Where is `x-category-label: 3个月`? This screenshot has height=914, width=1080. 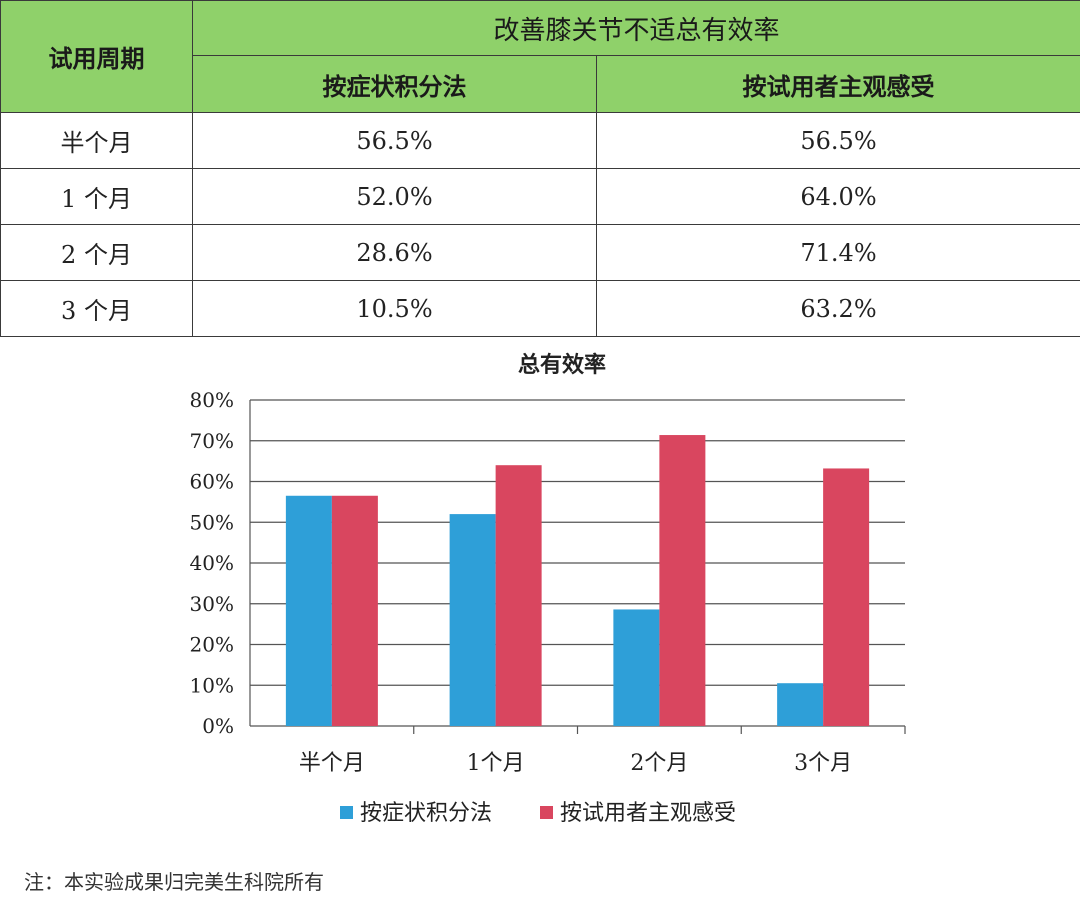 x-category-label: 3个月 is located at coordinates (823, 763).